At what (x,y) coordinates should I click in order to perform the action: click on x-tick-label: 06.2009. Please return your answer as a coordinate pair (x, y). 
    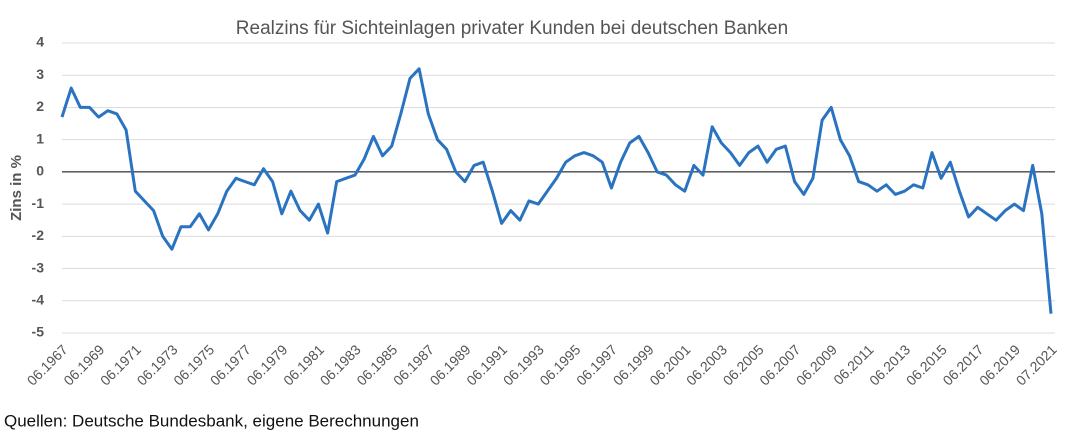
    Looking at the image, I should click on (816, 364).